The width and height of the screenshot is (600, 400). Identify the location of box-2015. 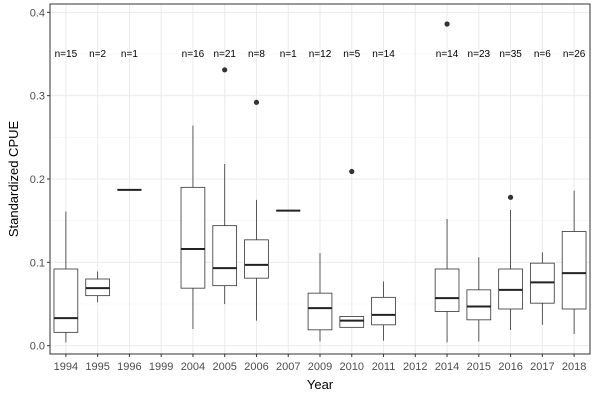
(479, 299).